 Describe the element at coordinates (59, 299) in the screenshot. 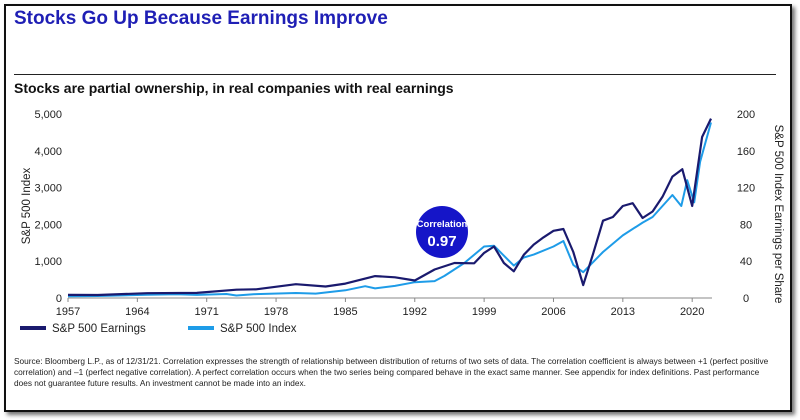

I see `y-left-tick-label: 0` at that location.